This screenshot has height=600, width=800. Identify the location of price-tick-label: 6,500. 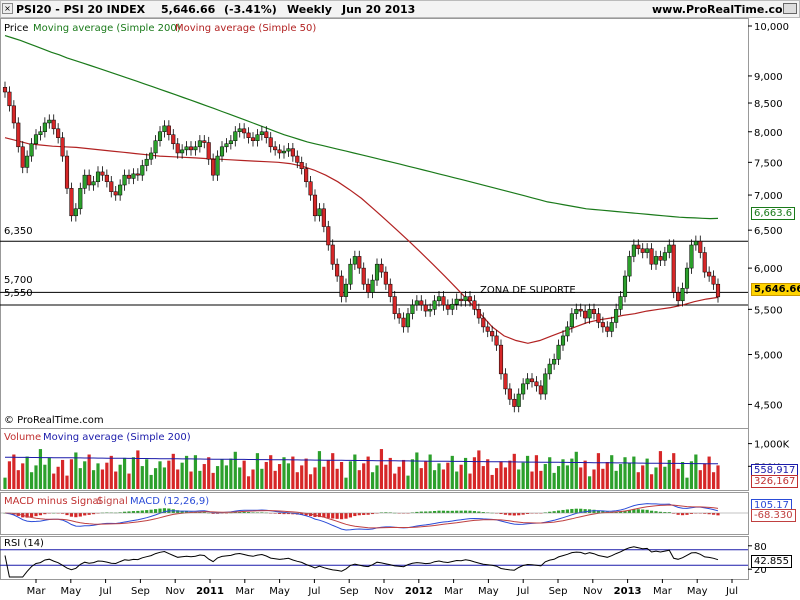
(768, 231).